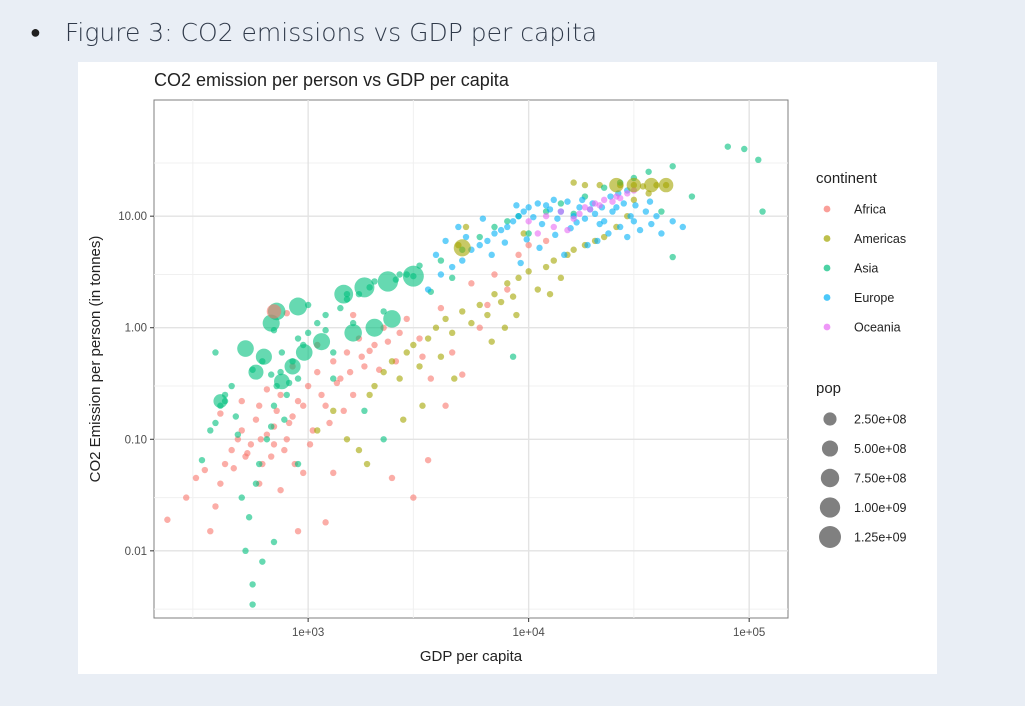 This screenshot has width=1025, height=706. Describe the element at coordinates (308, 633) in the screenshot. I see `x-tick-label: 1e+03` at that location.